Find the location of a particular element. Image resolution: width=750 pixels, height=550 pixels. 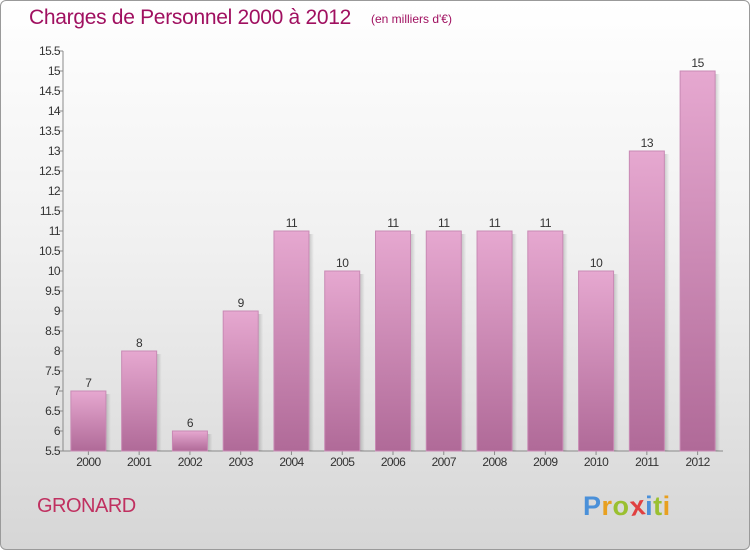

y-tick-label: 13.5 is located at coordinates (50, 131).